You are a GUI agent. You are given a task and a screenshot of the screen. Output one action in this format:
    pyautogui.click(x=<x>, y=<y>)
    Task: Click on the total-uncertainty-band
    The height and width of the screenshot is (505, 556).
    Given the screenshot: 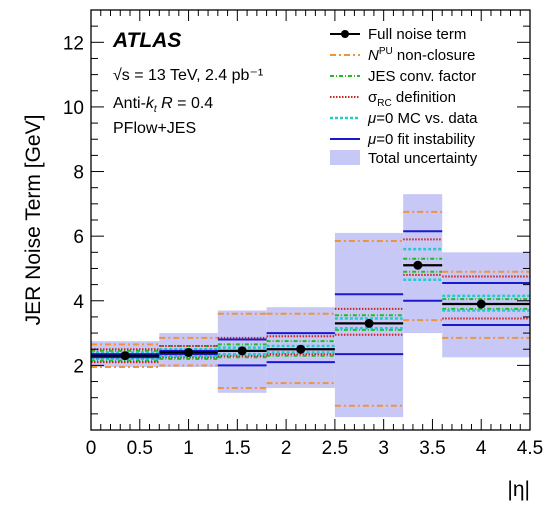 What is the action you would take?
    pyautogui.click(x=423, y=264)
    